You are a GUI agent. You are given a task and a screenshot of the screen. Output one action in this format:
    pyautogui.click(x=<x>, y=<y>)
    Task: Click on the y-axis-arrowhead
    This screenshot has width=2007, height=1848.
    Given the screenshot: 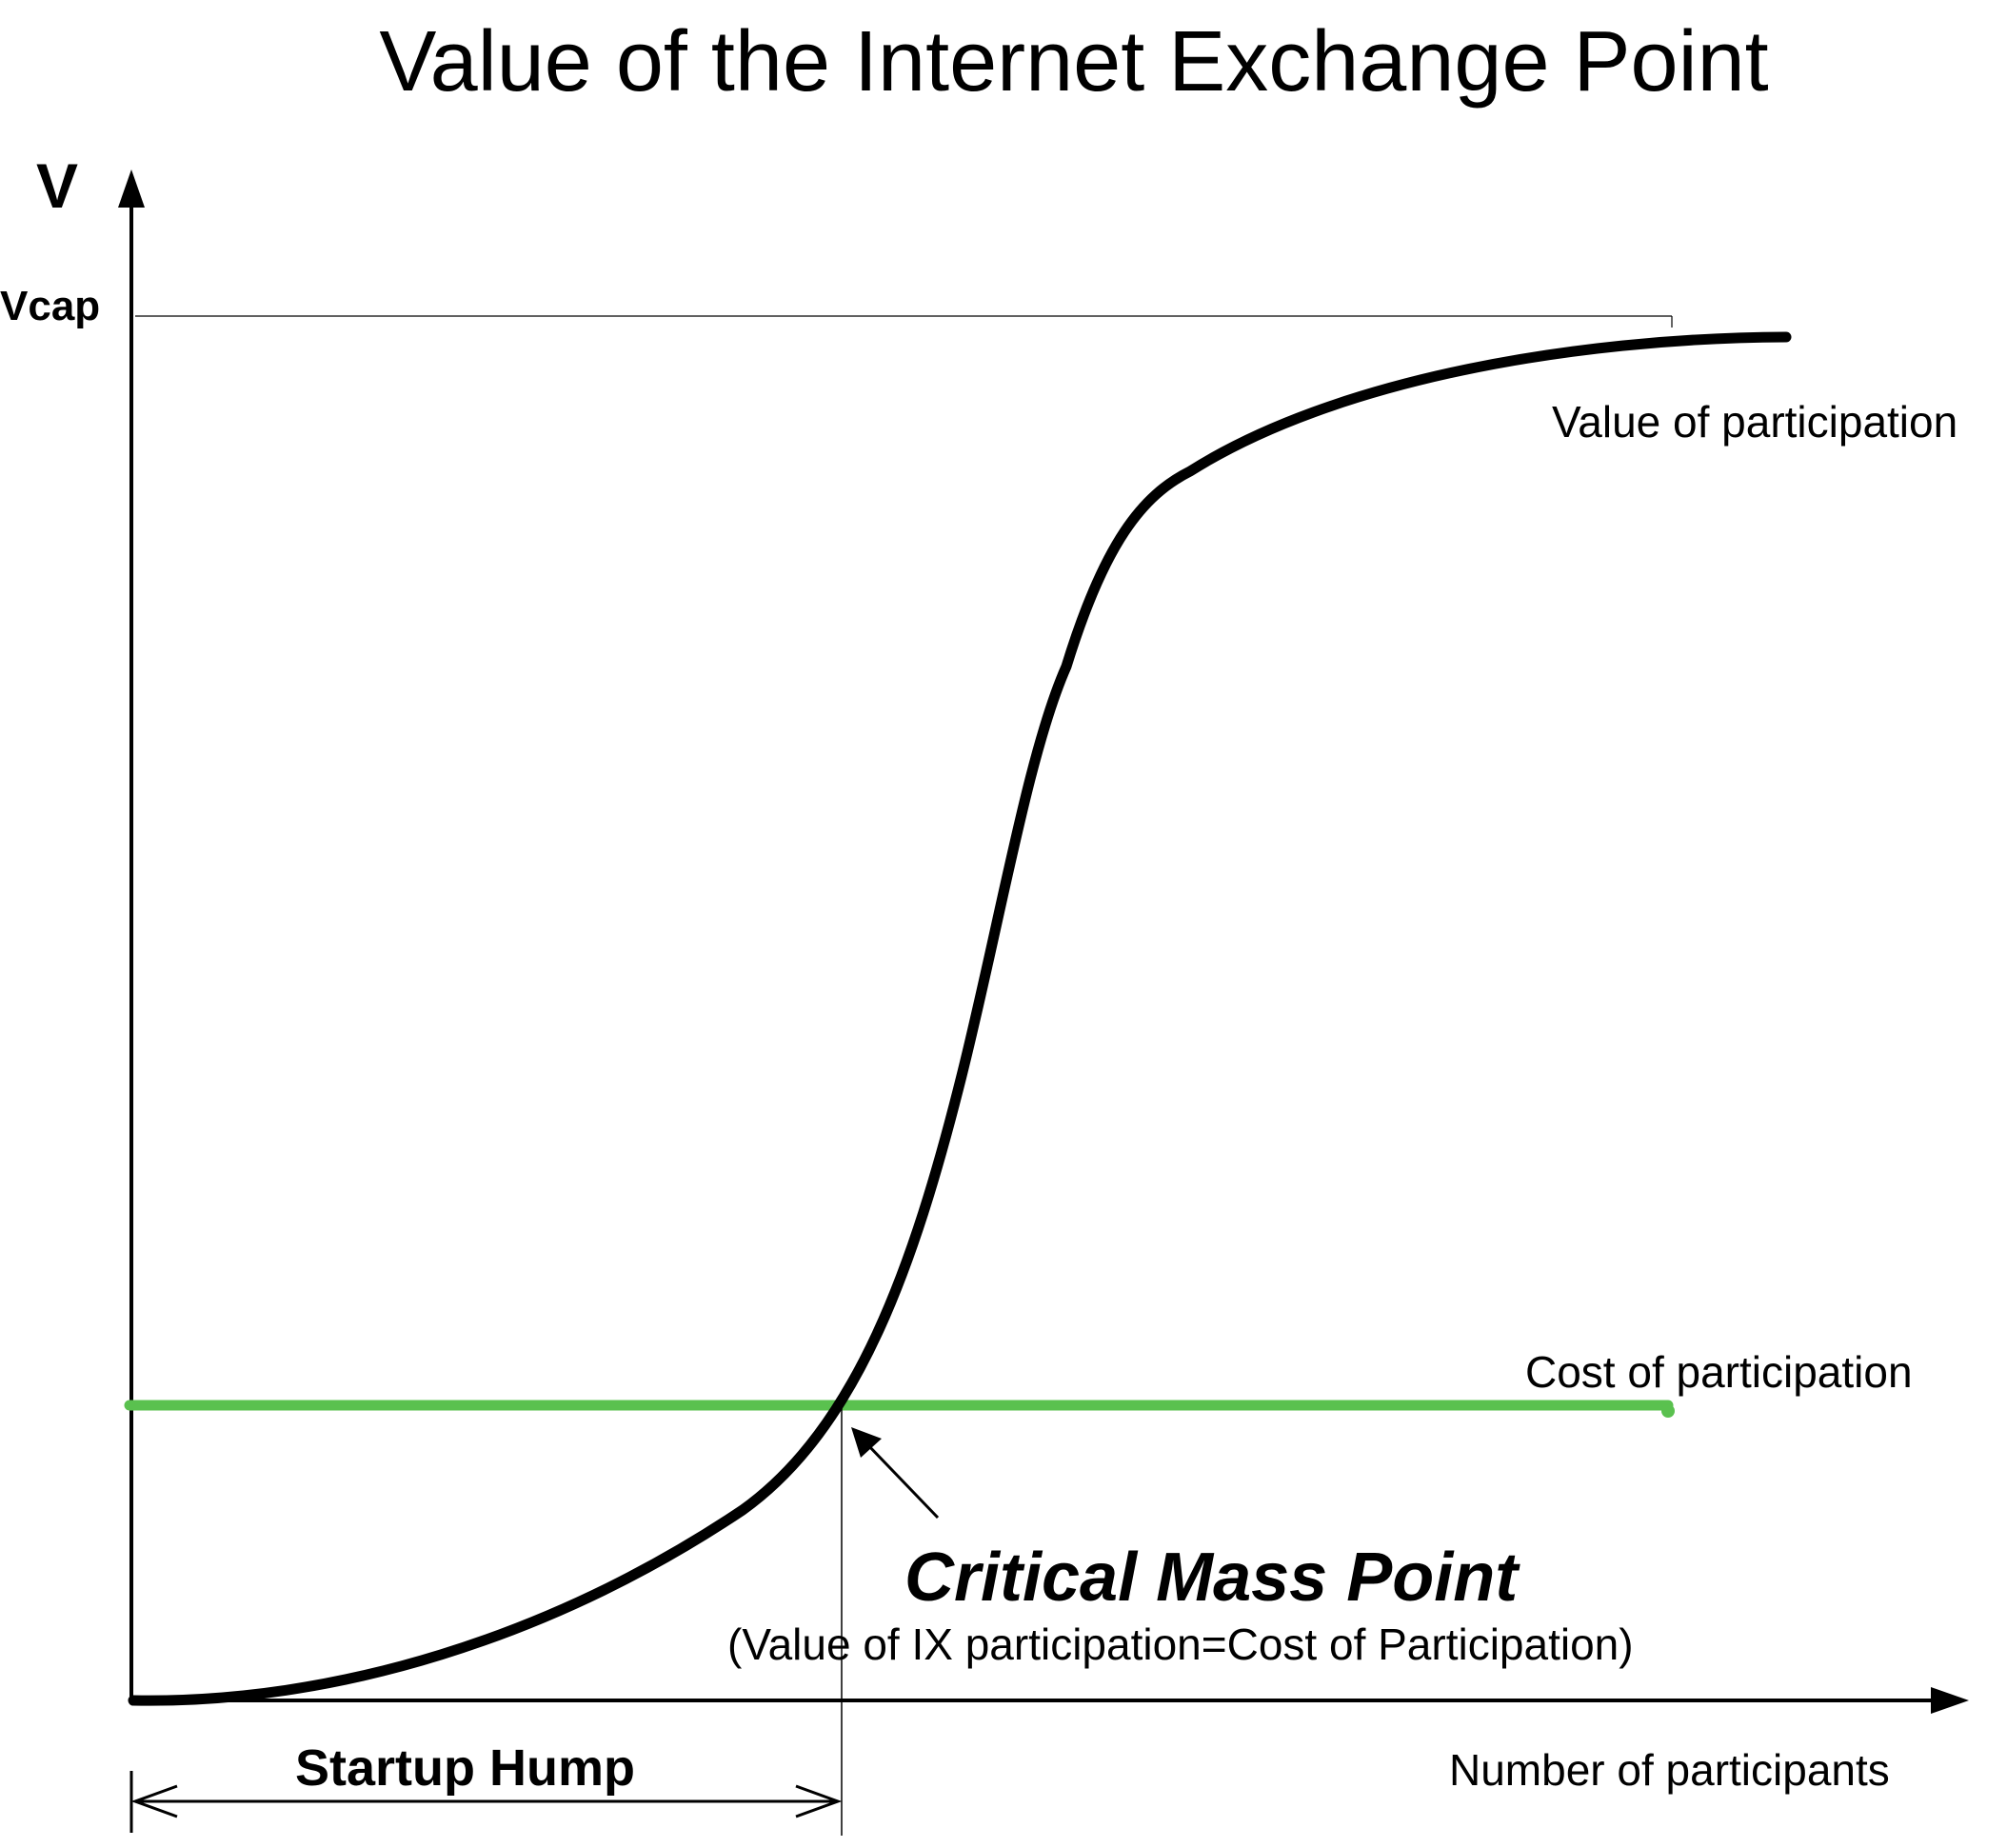 What is the action you would take?
    pyautogui.click(x=131, y=188)
    